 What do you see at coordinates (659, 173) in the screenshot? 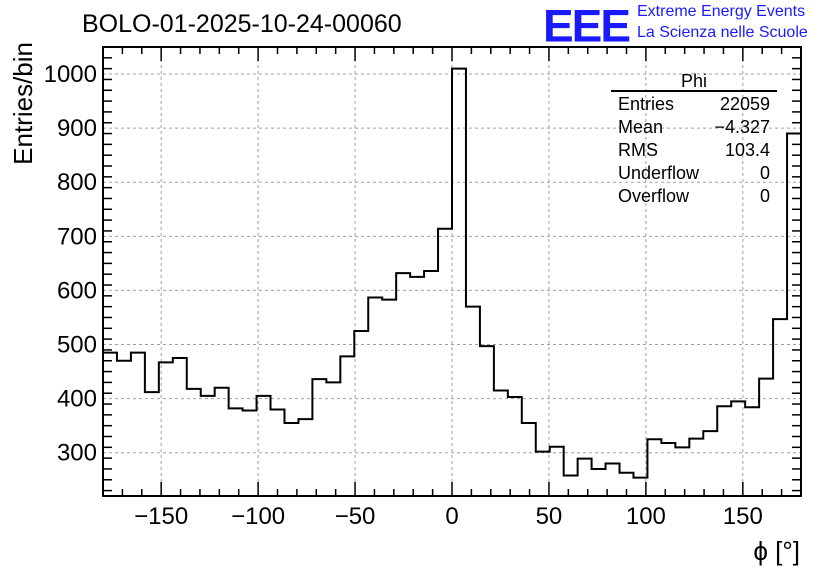
I see `stats-label: Underflow` at bounding box center [659, 173].